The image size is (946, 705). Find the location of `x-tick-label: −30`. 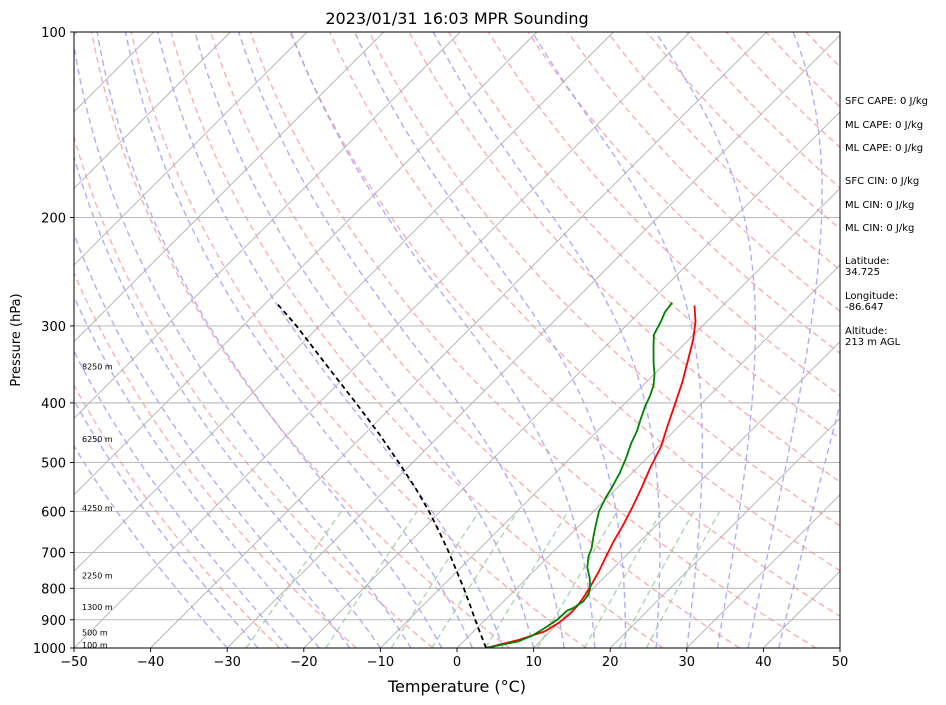

x-tick-label: −30 is located at coordinates (226, 662).